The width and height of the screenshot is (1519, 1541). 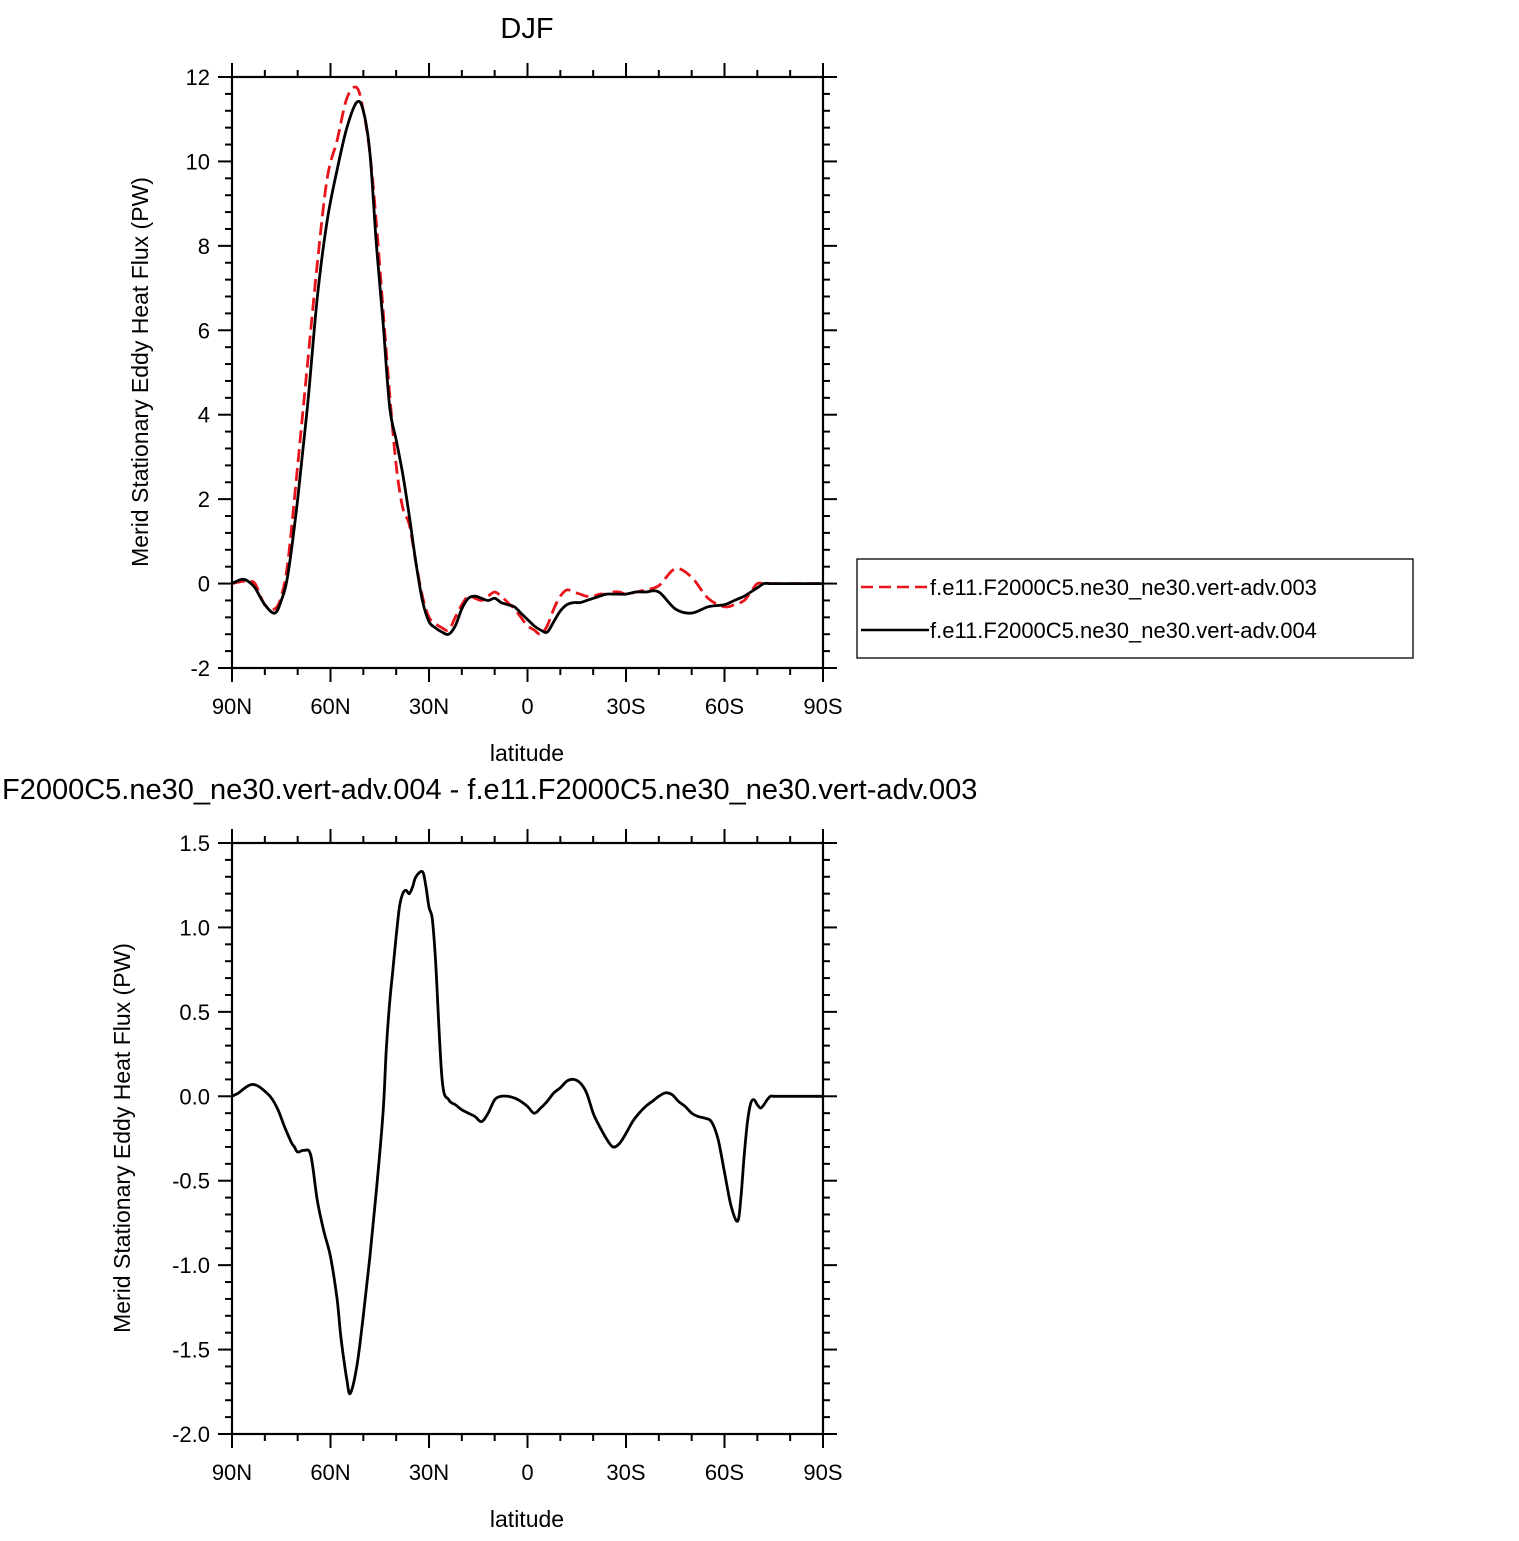 I want to click on bottom-y-tick-label: 1.0, so click(x=194, y=927).